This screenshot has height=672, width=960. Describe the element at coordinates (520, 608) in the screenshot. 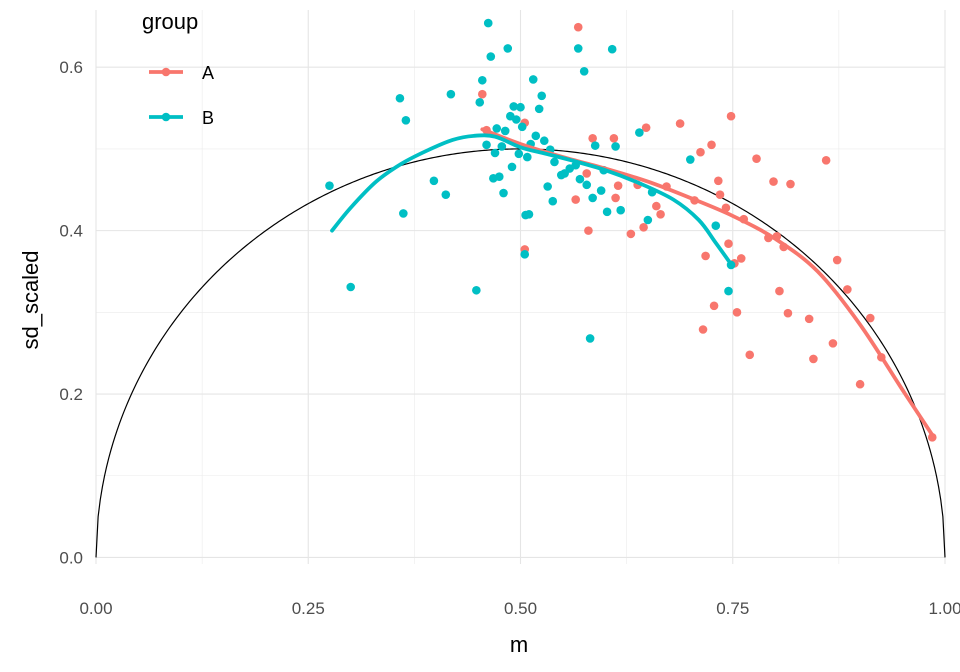

I see `x-tick-label: 0.50` at that location.